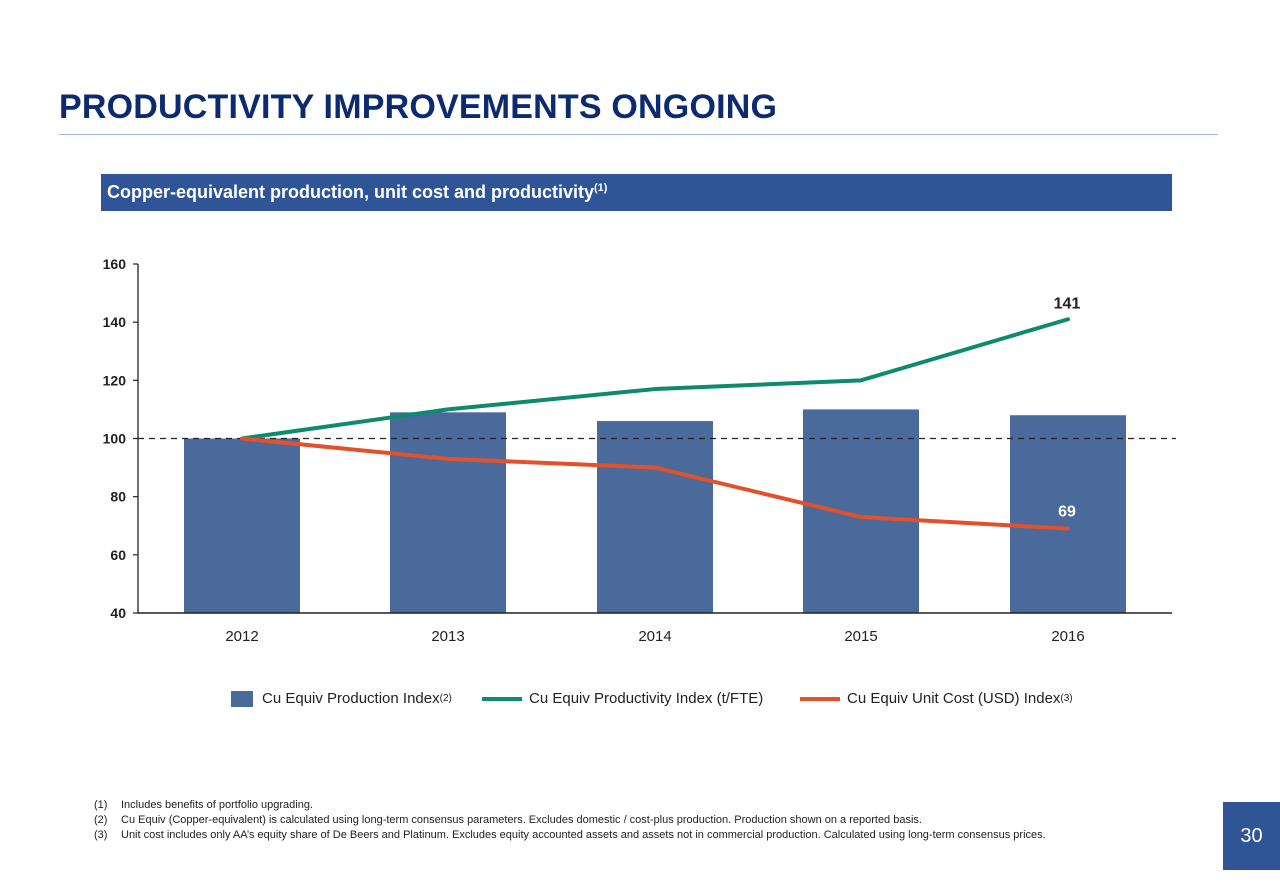  I want to click on legend-footnote-ref-production: (2), so click(445, 698).